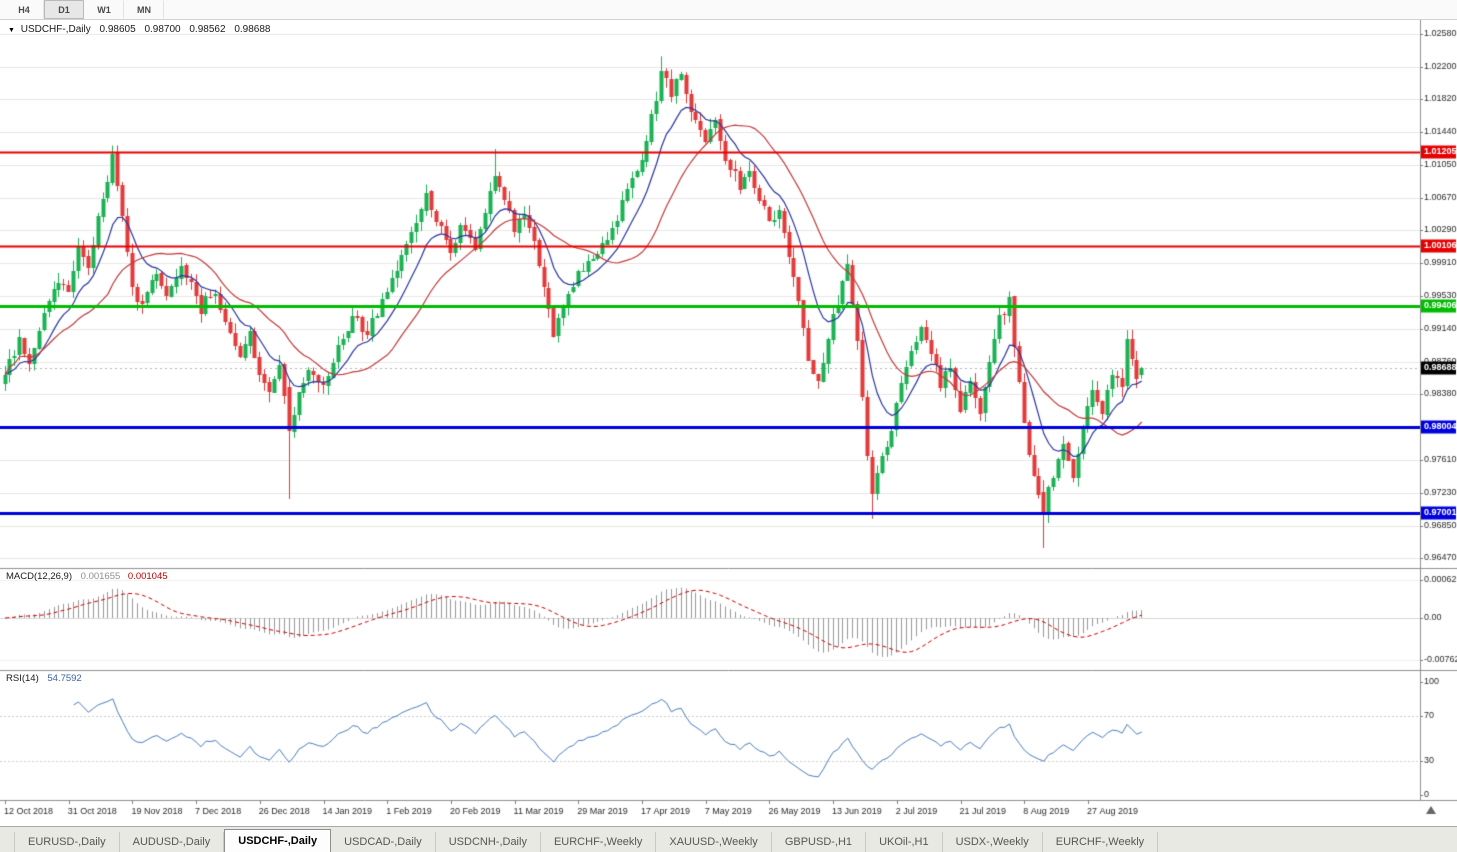 This screenshot has height=852, width=1457. Describe the element at coordinates (144, 9) in the screenshot. I see `timeframe-button-mn: MN` at that location.